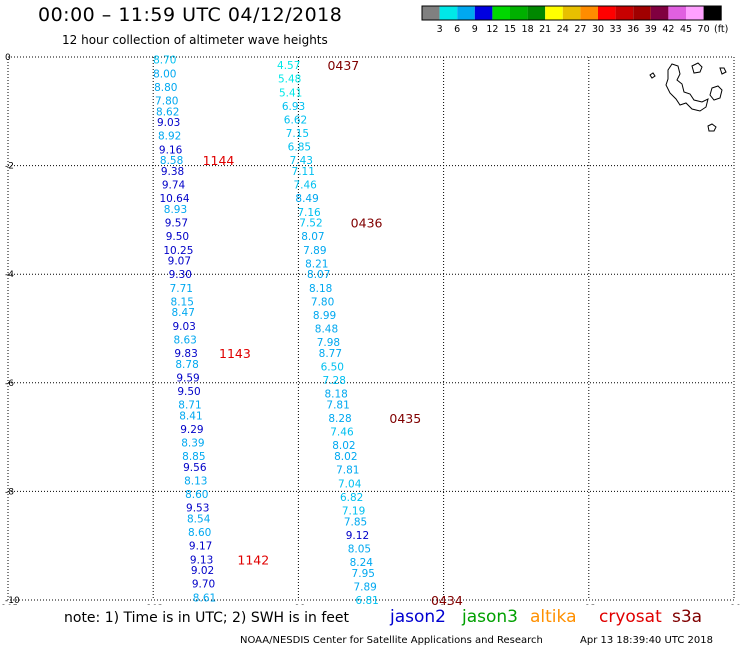 Image resolution: width=740 pixels, height=650 pixels. I want to click on wave-height-point: 8.80, so click(165, 88).